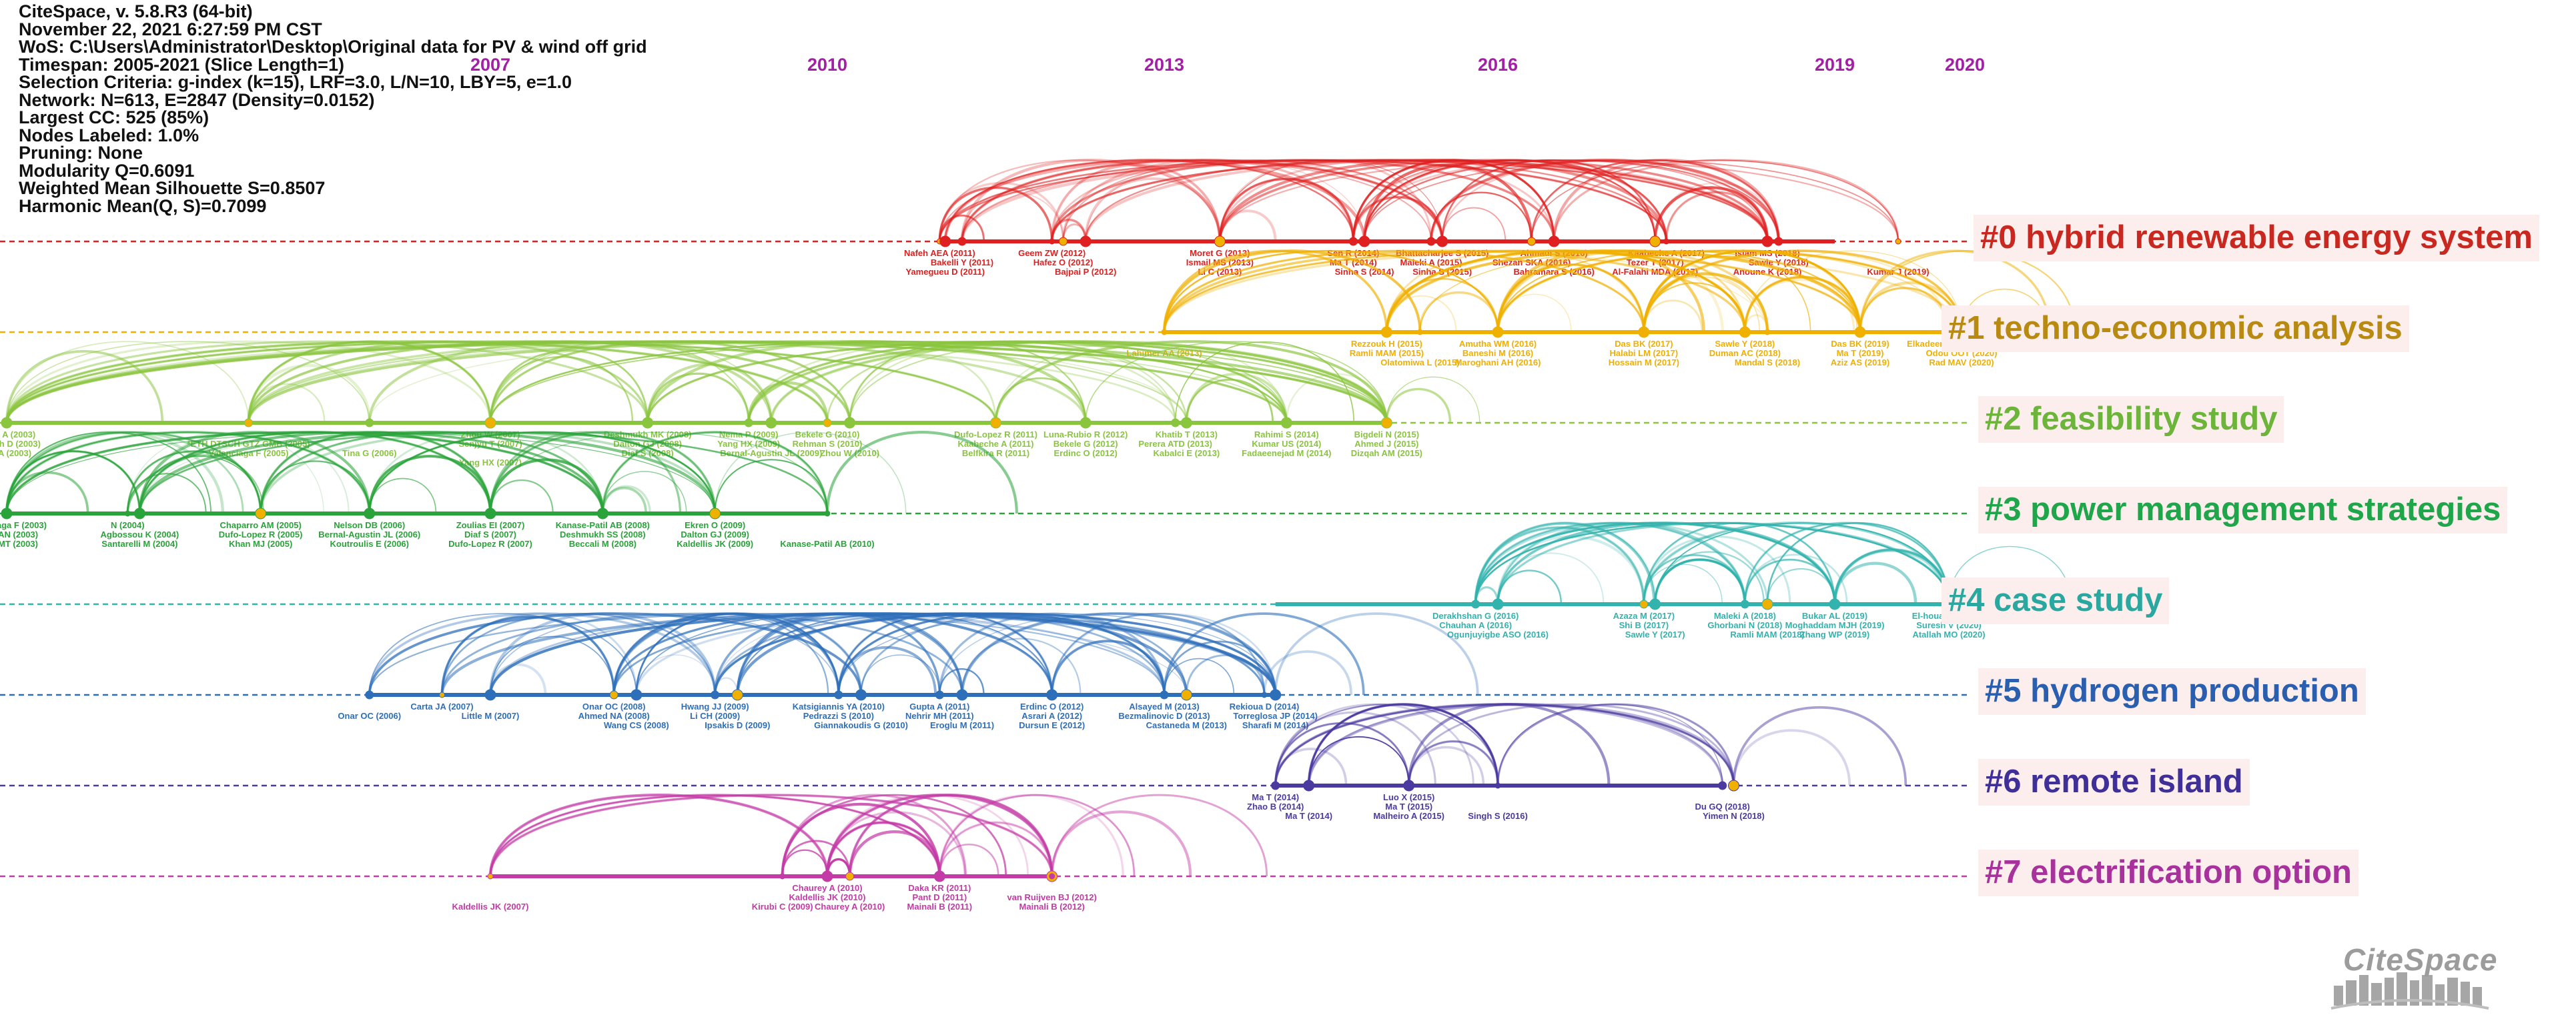 This screenshot has width=2576, height=1023. Describe the element at coordinates (1286, 434) in the screenshot. I see `reference-label: Rahimi S (2014)` at that location.